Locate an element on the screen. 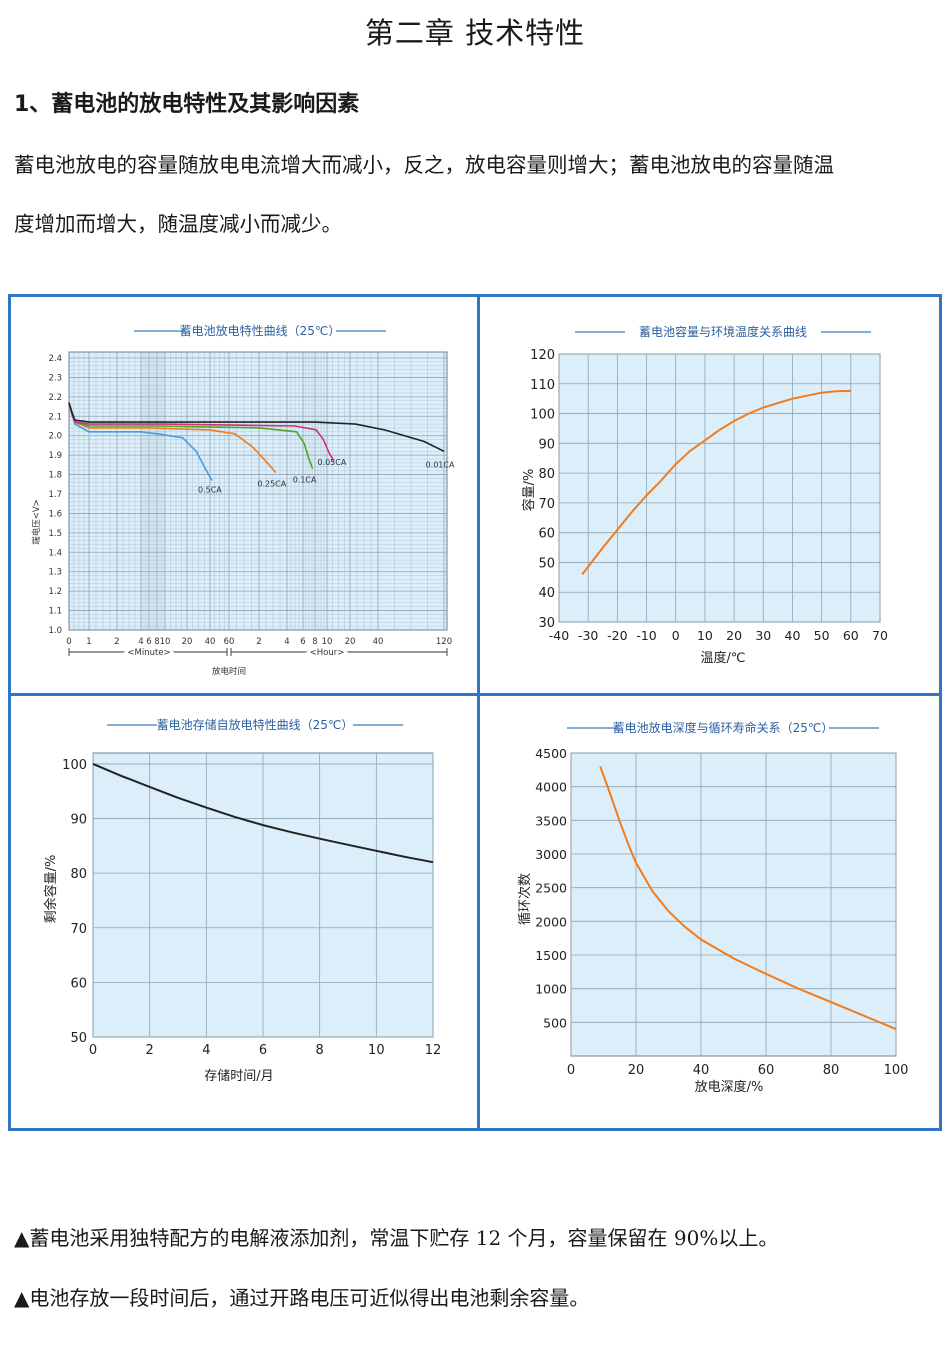  y-tick-label: 2.4 is located at coordinates (55, 359).